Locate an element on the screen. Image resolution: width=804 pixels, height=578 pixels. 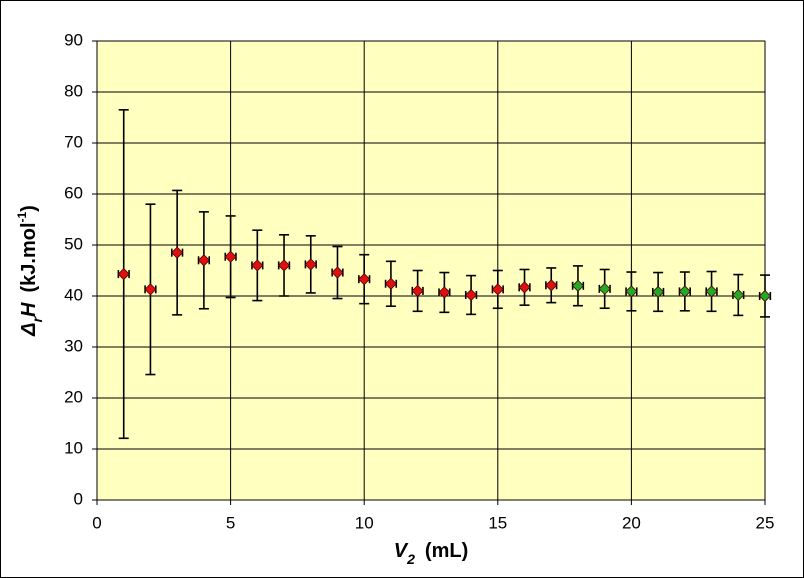
y-axis-label-part: r is located at coordinates (37, 318).